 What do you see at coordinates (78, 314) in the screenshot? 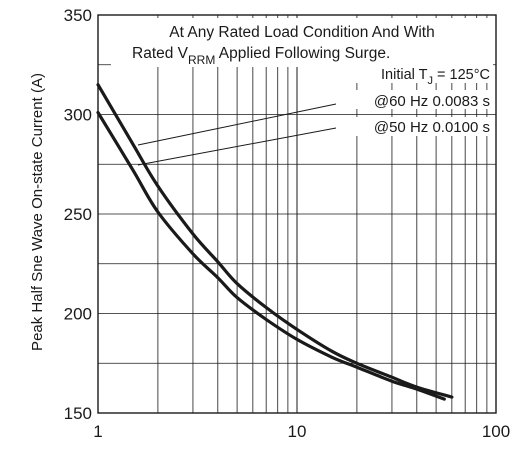
I see `y-tick-label: 200` at bounding box center [78, 314].